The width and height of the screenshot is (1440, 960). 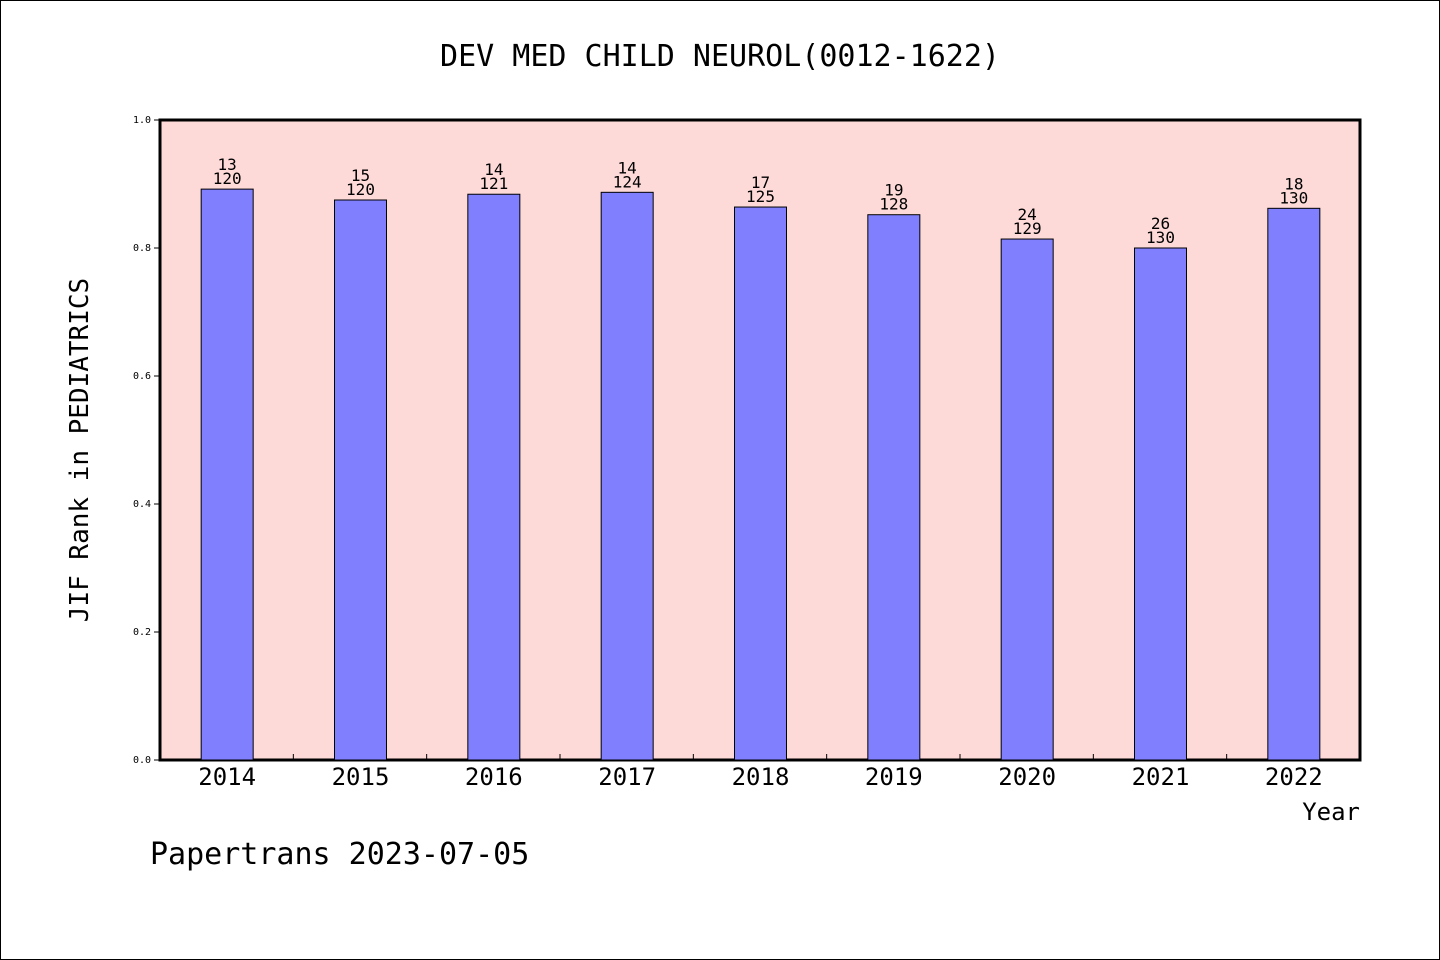 I want to click on bar-rank-label: 15, so click(x=360, y=175).